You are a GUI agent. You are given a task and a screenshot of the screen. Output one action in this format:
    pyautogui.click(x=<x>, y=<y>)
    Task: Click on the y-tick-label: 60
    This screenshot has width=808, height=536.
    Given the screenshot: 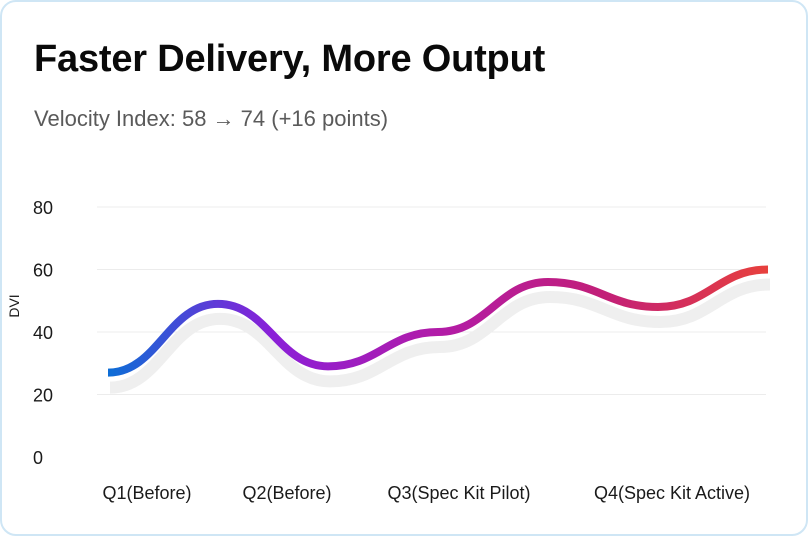 What is the action you would take?
    pyautogui.click(x=43, y=271)
    